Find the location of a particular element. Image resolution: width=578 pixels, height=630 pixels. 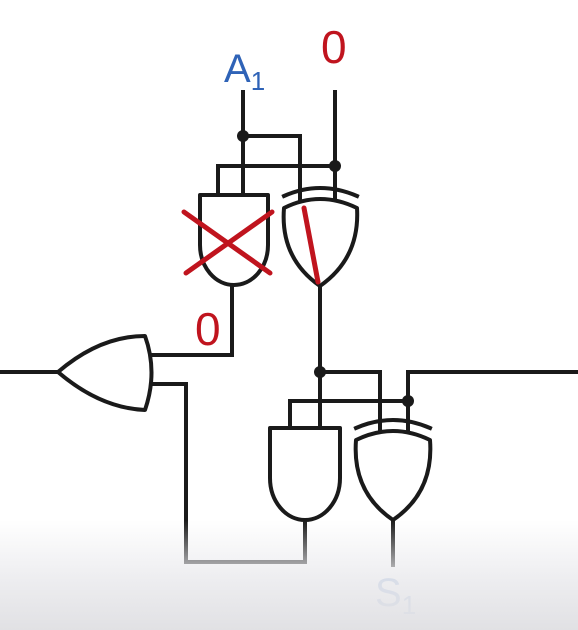

junctions is located at coordinates (325, 268).